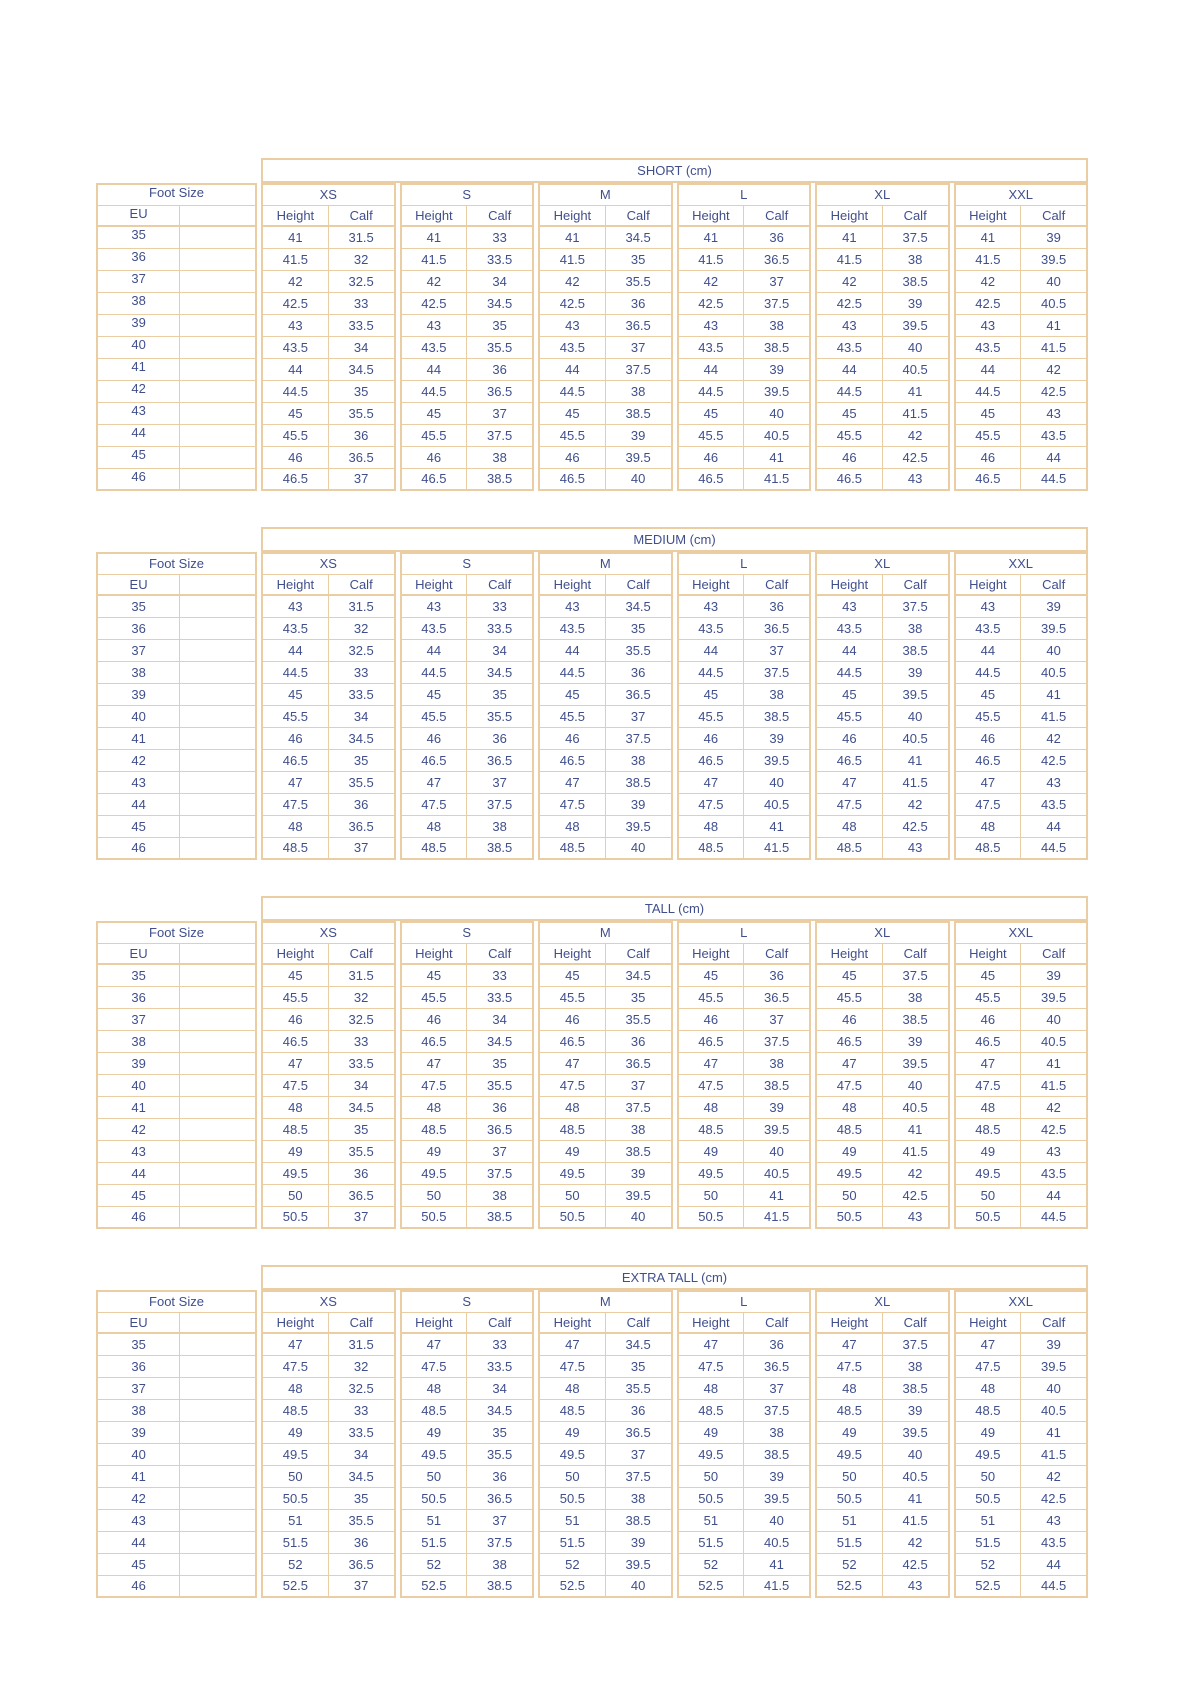 The width and height of the screenshot is (1200, 1697). I want to click on table-row: 47 39, so click(1020, 1344).